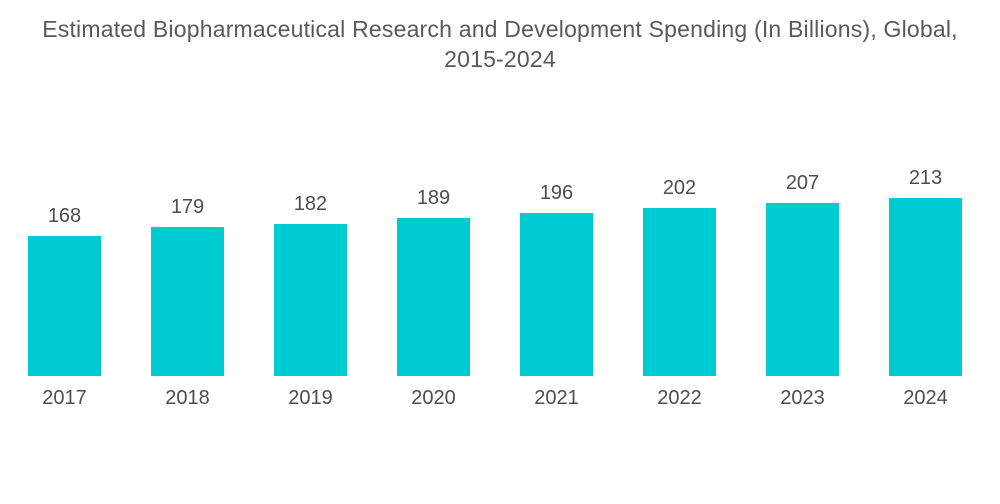 Image resolution: width=1000 pixels, height=504 pixels. I want to click on bar-column: 196 2021, so click(556, 208).